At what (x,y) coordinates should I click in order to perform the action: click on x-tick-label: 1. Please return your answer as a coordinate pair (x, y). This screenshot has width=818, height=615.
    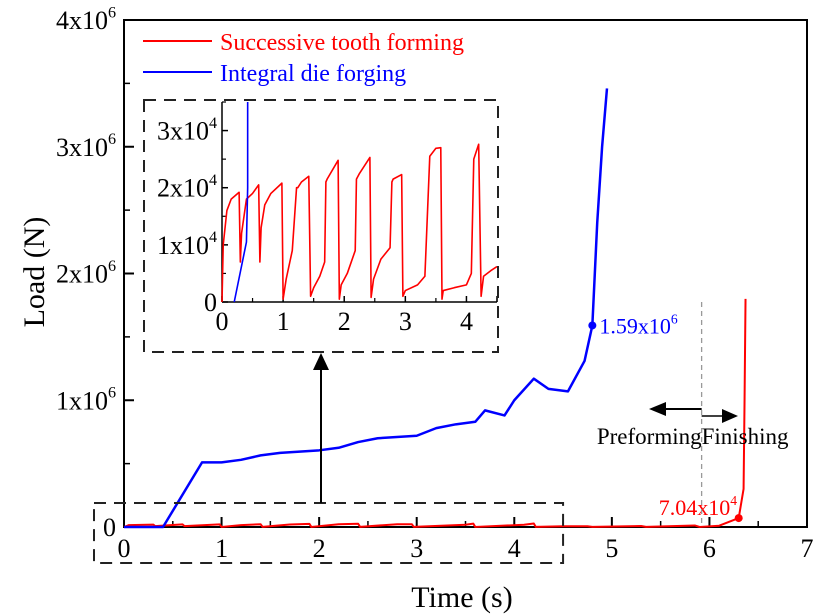
    Looking at the image, I should click on (221, 548).